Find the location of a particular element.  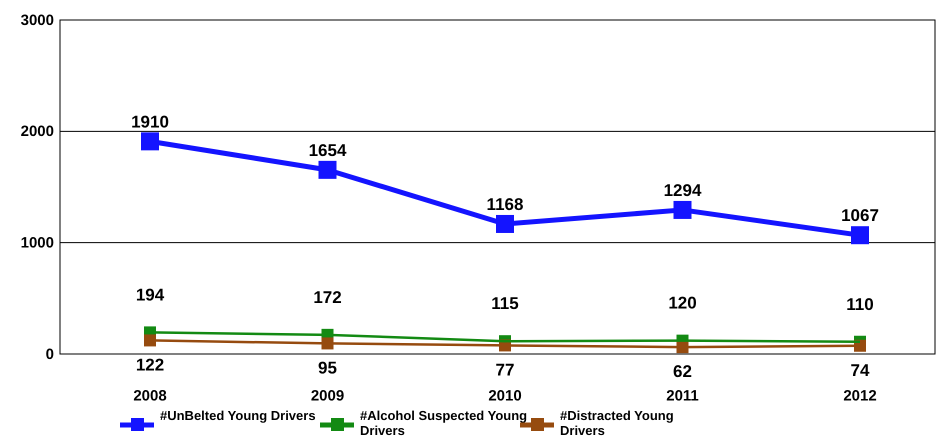

data-label: 62 is located at coordinates (682, 372).